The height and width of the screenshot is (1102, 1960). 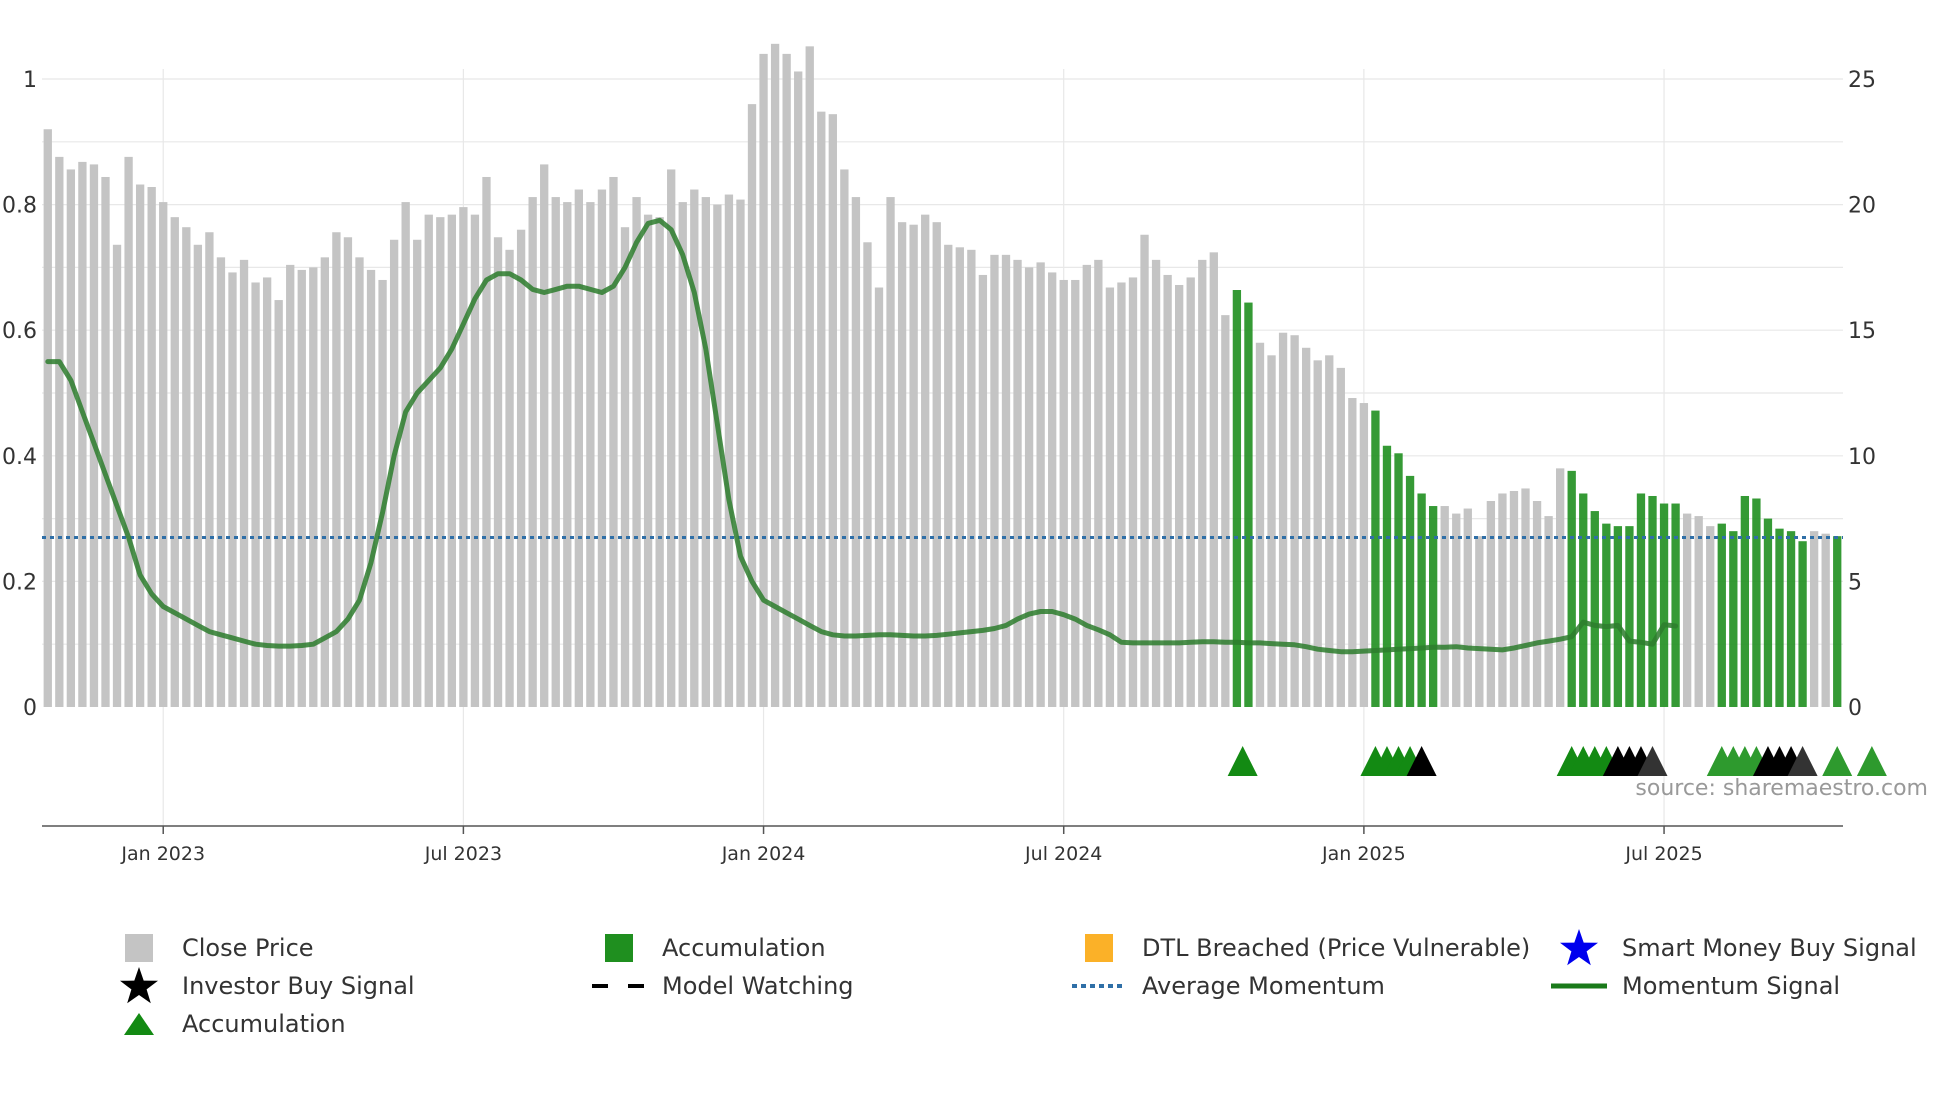 I want to click on legend-solid-line-icon, so click(x=1579, y=986).